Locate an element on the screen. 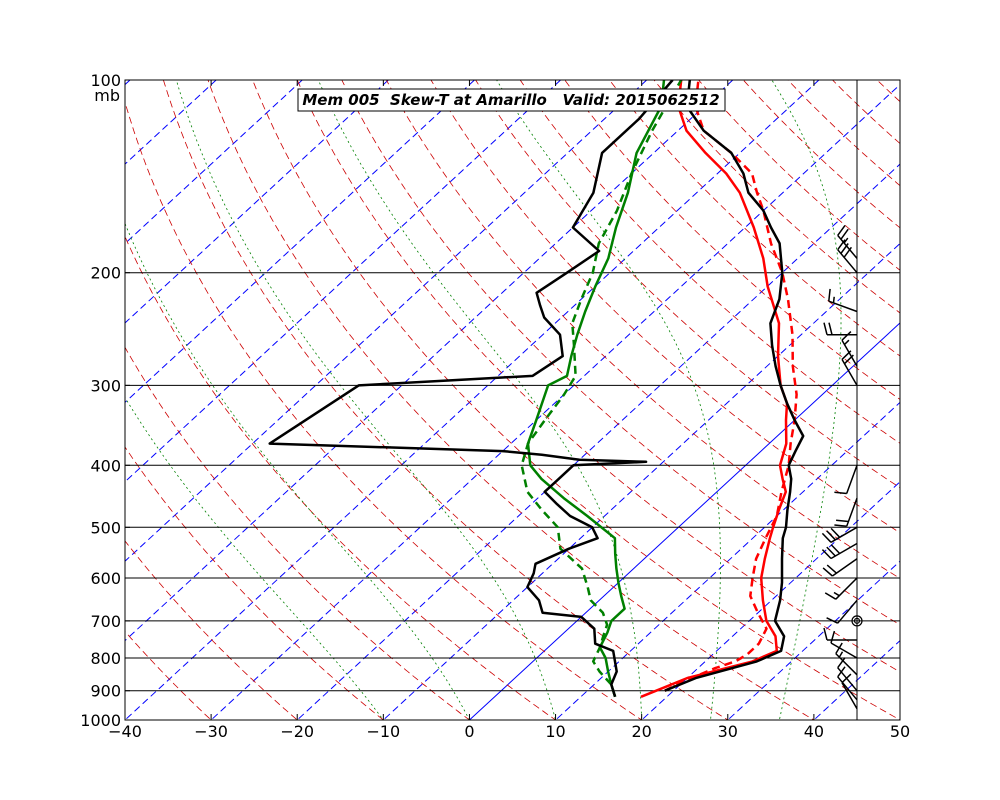 Image resolution: width=1000 pixels, height=800 pixels. x-tick-label: −10 is located at coordinates (383, 731).